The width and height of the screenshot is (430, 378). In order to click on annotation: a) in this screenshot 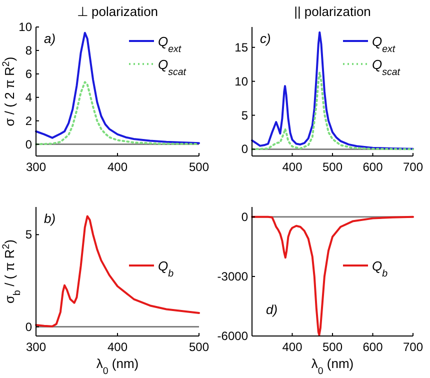, I will do `click(50, 38)`.